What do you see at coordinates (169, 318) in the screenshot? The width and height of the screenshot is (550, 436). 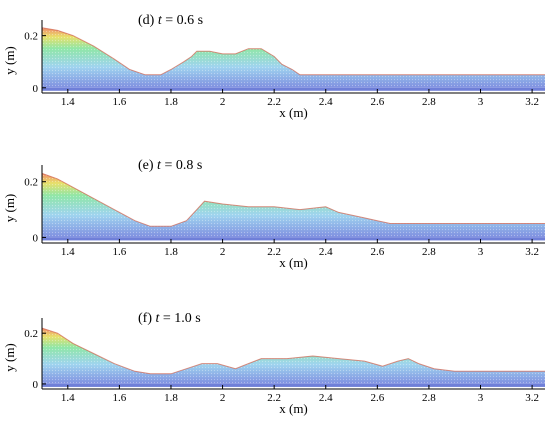 I see `panel-time-label: (f) t = 1.0 s` at bounding box center [169, 318].